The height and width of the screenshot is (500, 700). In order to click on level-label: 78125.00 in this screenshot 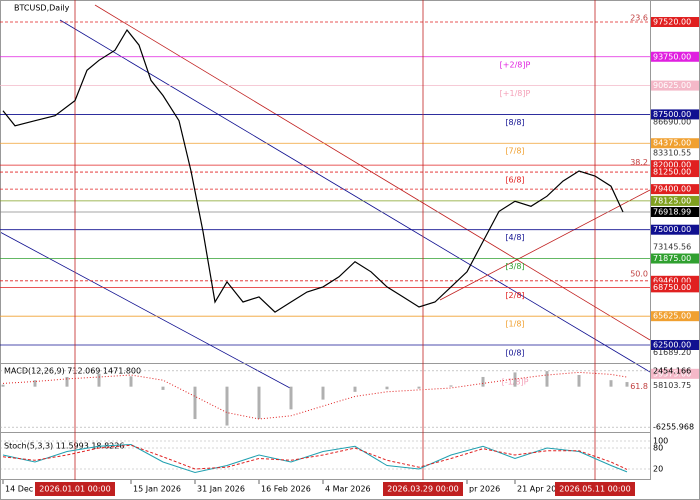, I will do `click(672, 200)`.